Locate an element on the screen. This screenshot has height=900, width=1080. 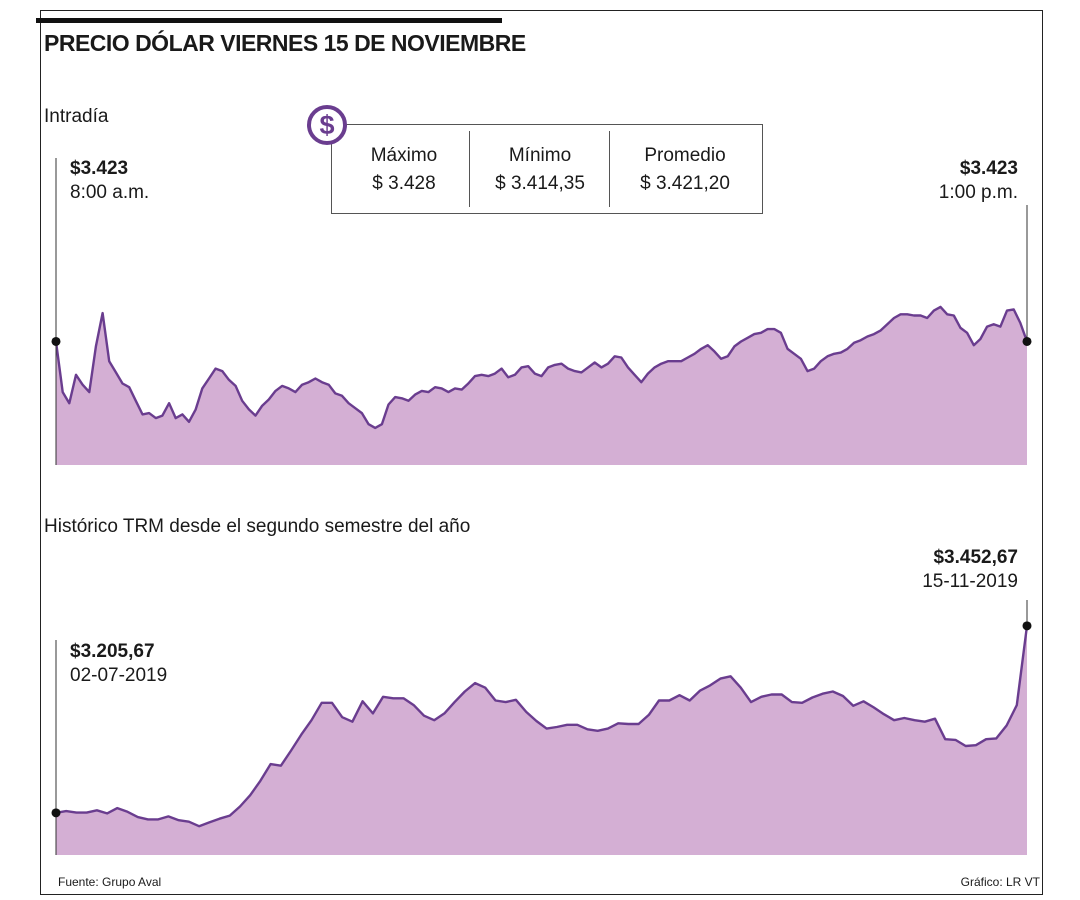
historic-end-point is located at coordinates (1027, 626).